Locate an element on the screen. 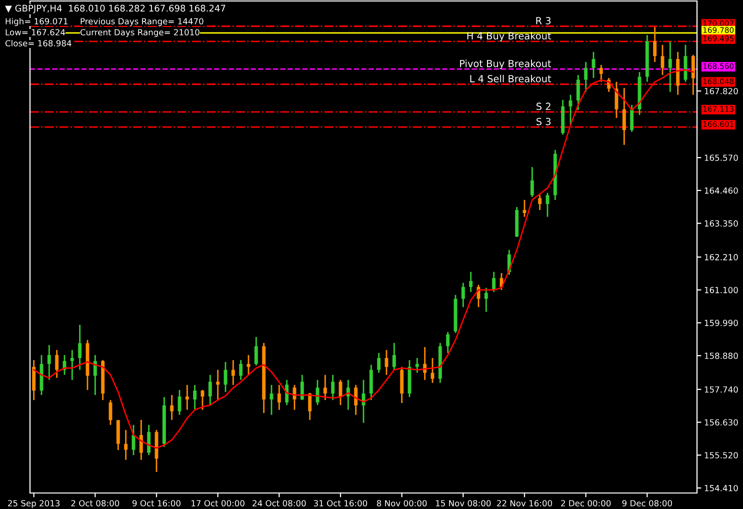  annotation: S 3 is located at coordinates (543, 122).